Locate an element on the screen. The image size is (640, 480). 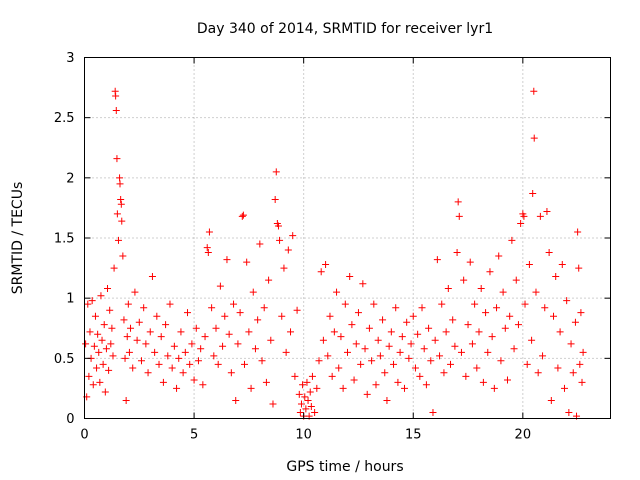
y-tick-label: 0.5 is located at coordinates (64, 359).